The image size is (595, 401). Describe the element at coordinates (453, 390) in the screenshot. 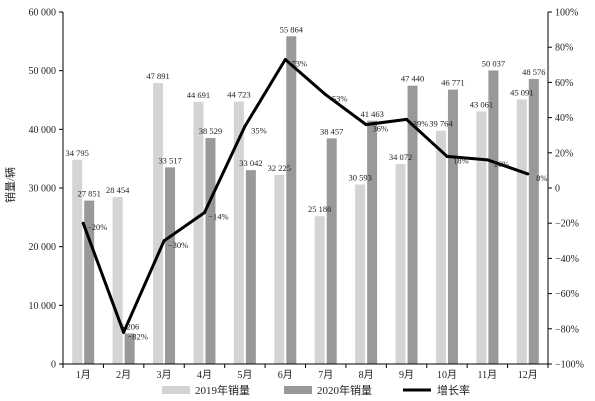

I see `legend-label-growth: 增长率` at that location.